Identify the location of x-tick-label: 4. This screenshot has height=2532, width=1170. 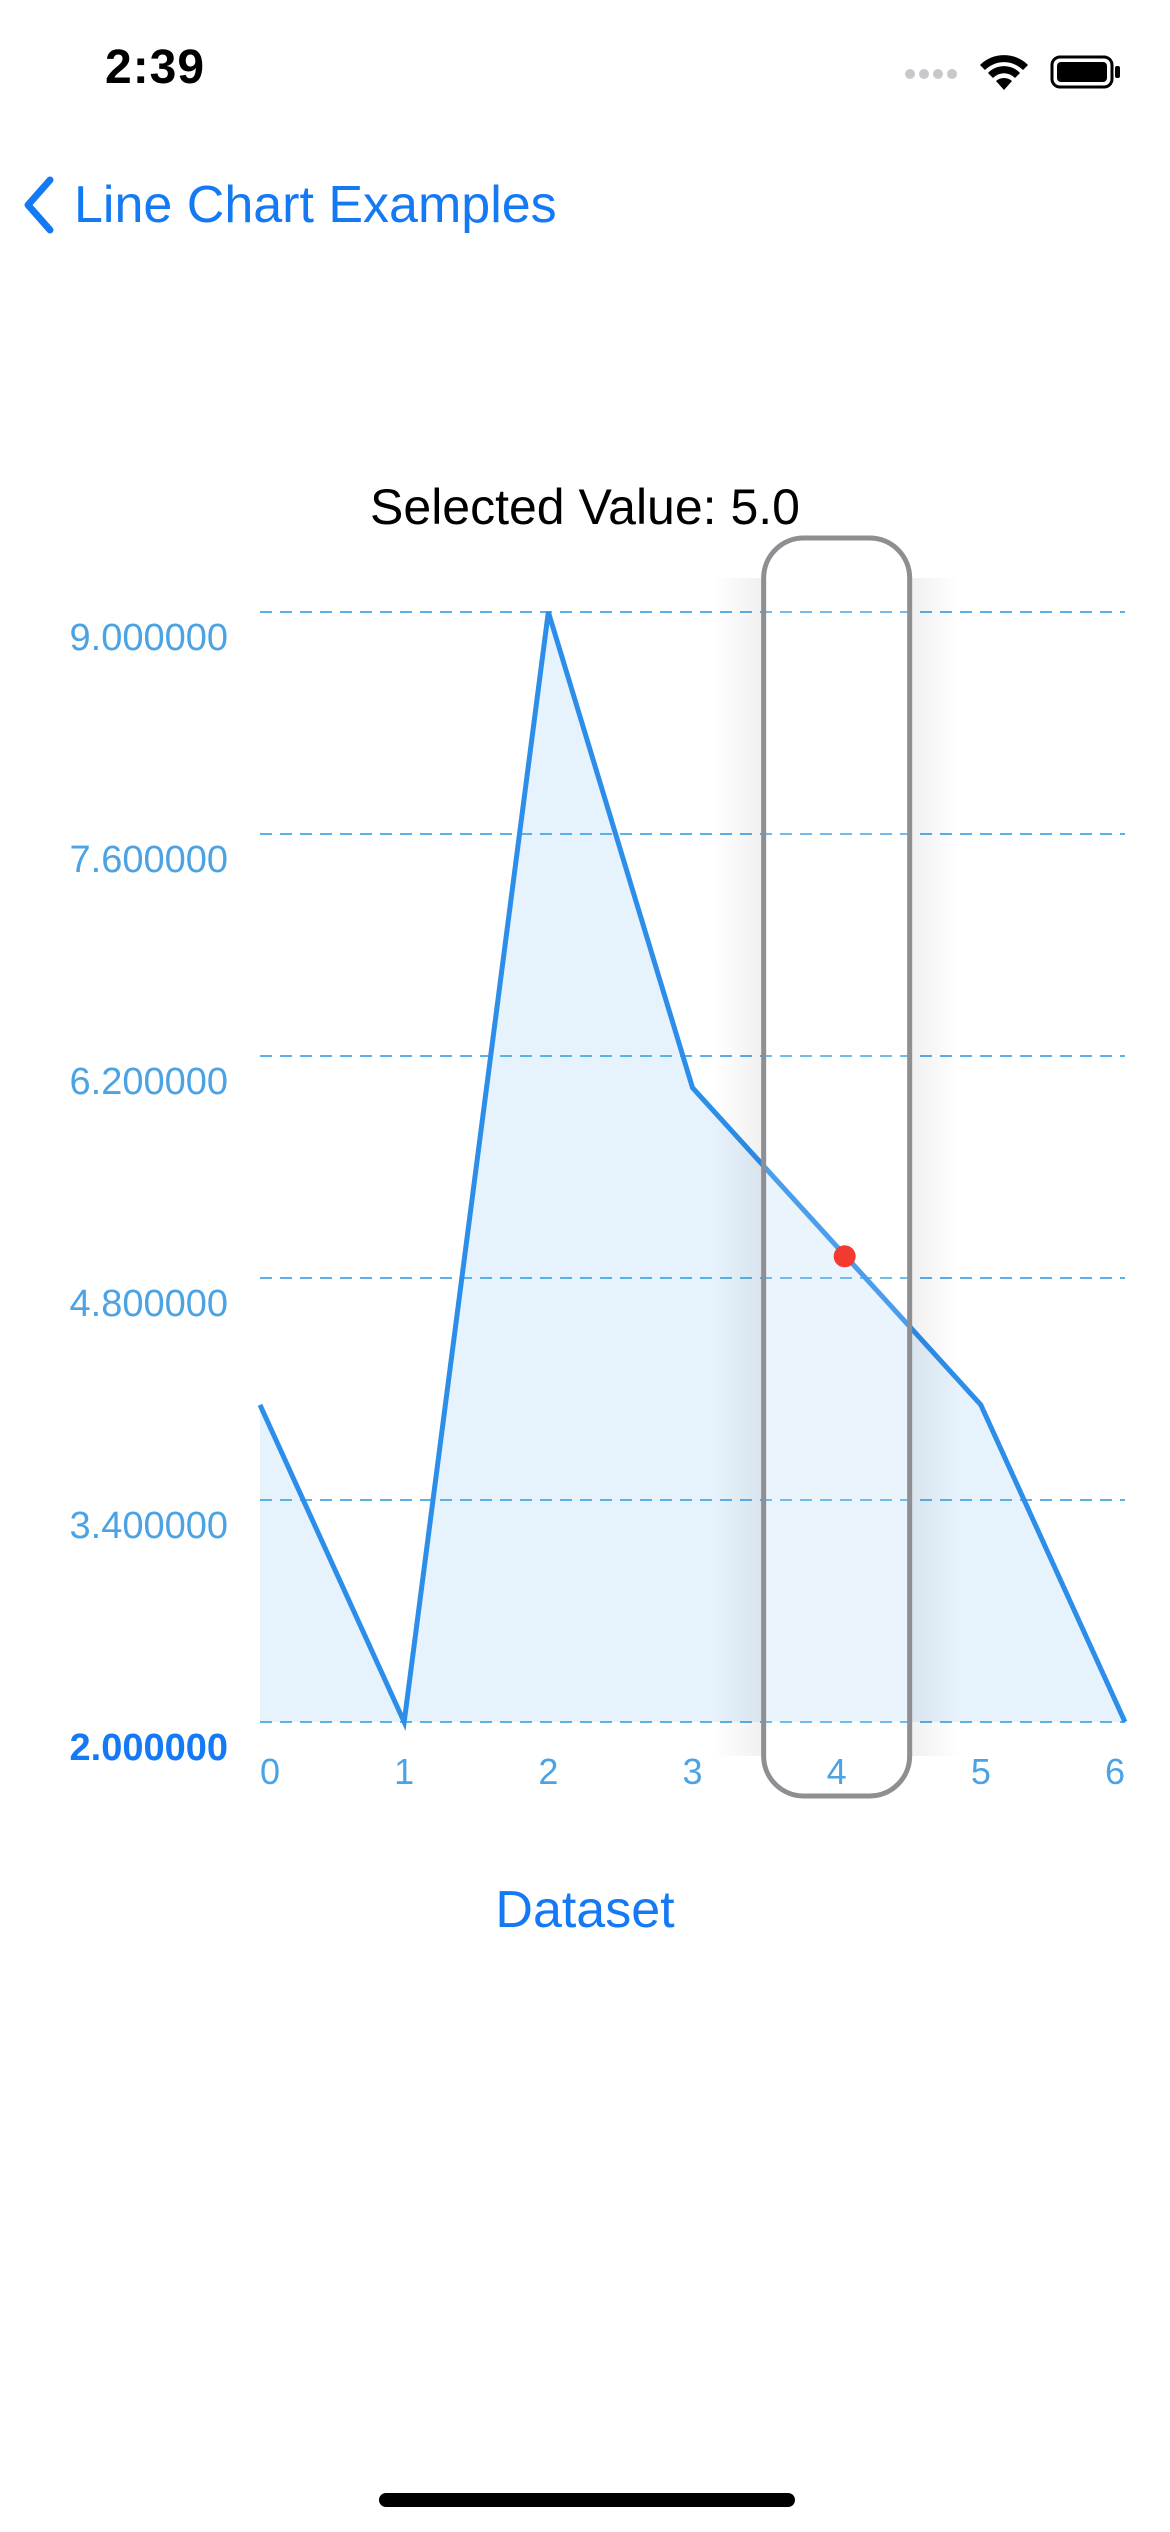
(837, 1771).